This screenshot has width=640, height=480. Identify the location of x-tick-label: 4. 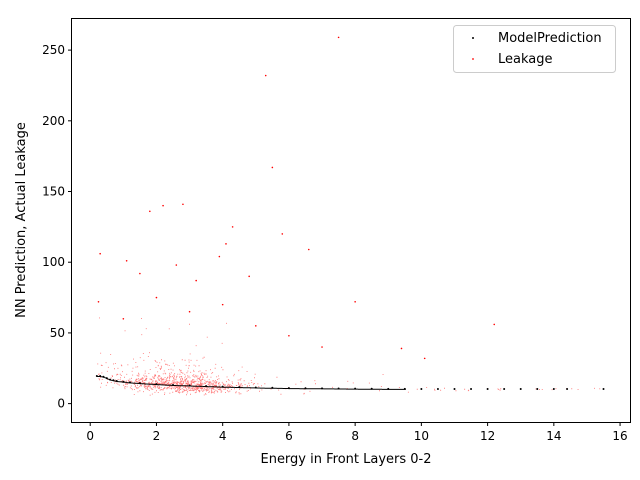
(223, 436).